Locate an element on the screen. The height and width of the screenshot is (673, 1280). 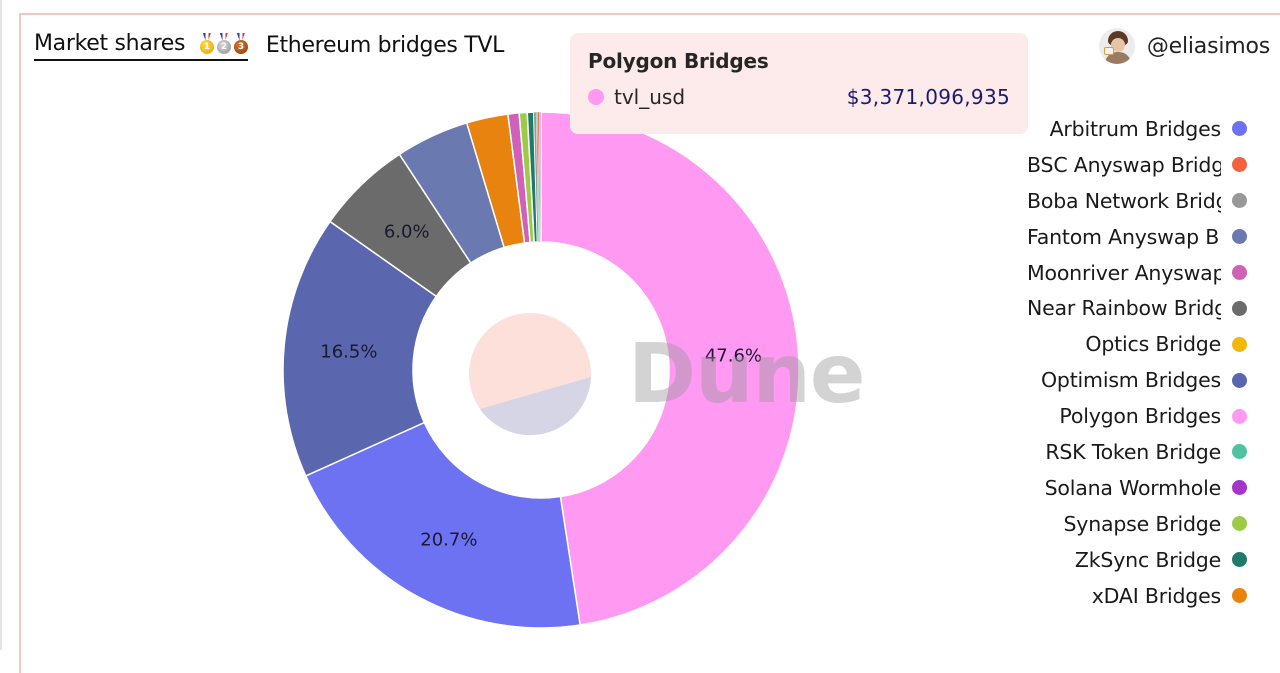
legend-label: Optics Bridge is located at coordinates (1153, 344).